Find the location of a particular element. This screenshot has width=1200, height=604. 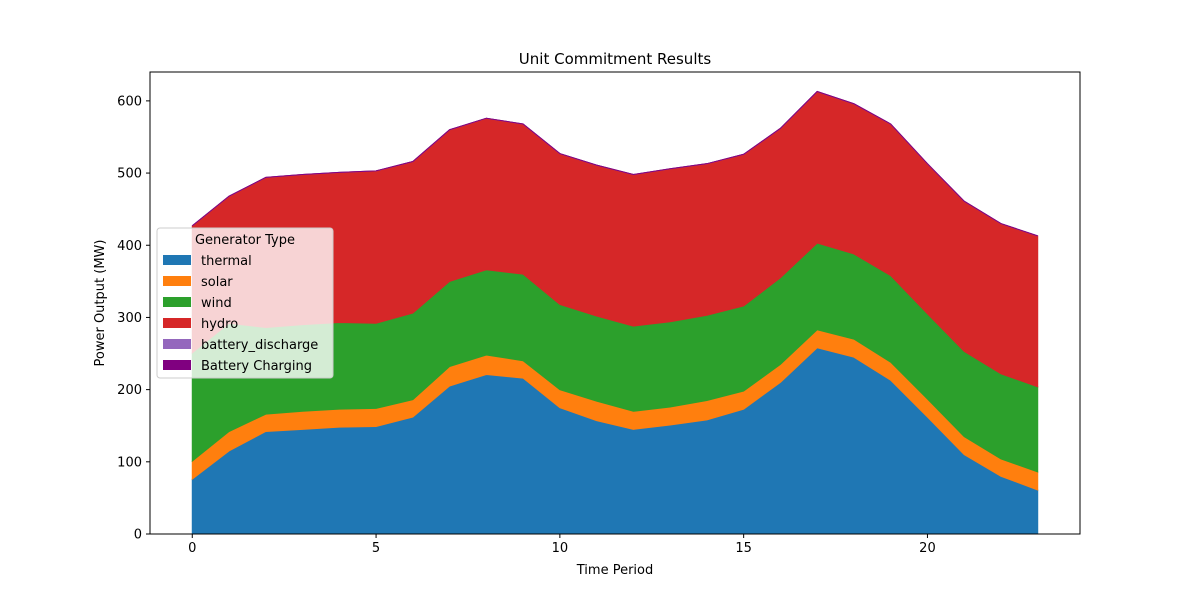

y-tick-label: 0 is located at coordinates (138, 535).